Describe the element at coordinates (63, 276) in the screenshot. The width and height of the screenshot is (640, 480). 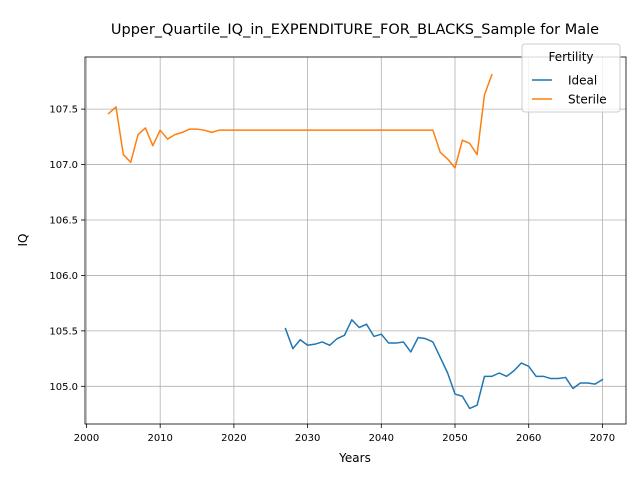
I see `y-tick-label: 106.0` at that location.